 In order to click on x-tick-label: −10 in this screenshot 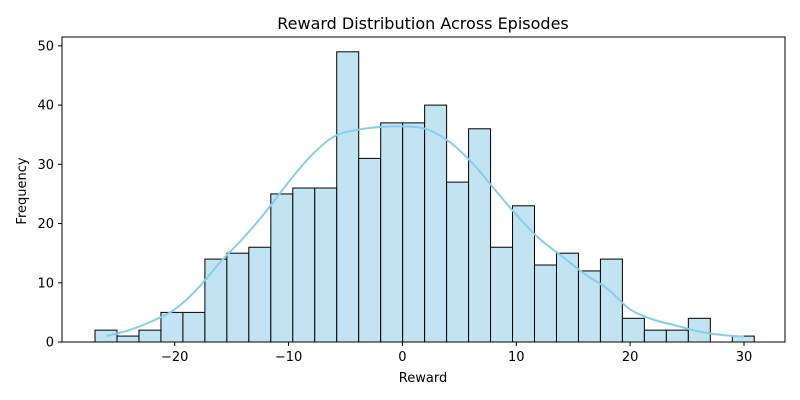, I will do `click(288, 357)`.